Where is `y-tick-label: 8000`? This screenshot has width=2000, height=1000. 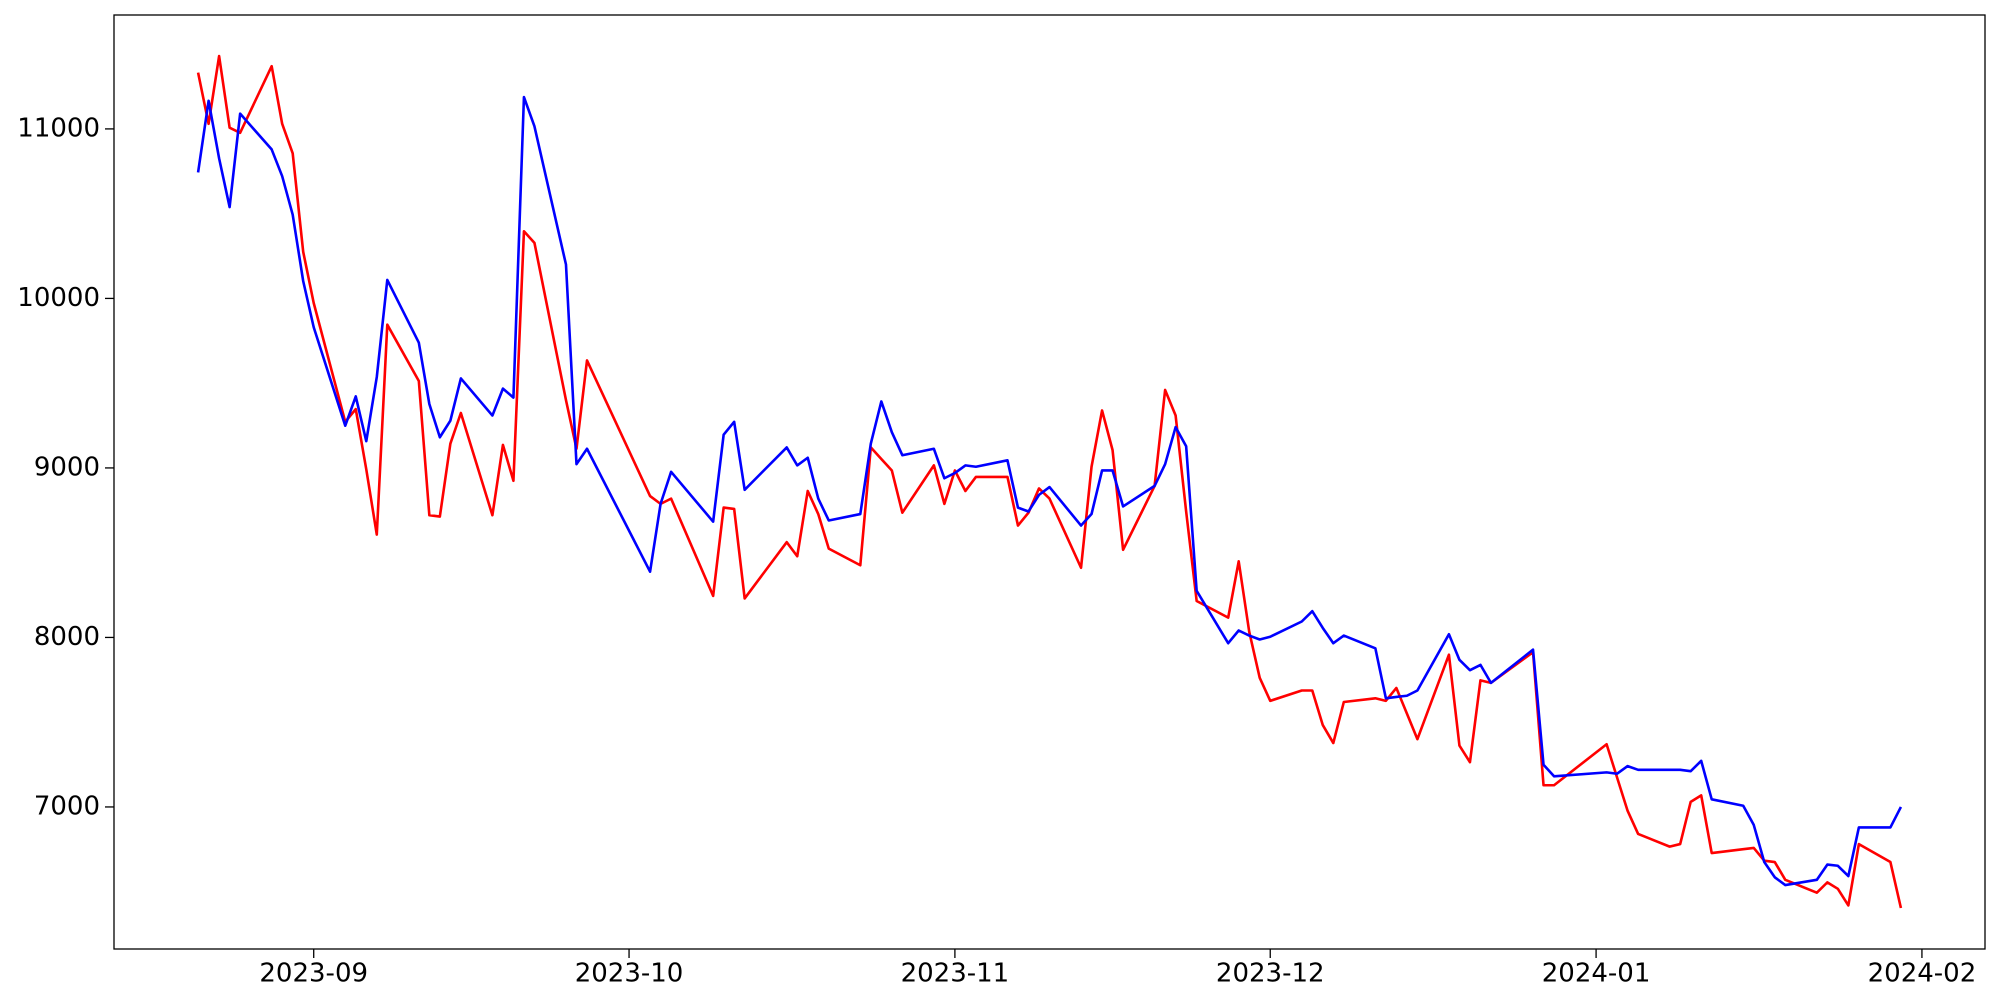 y-tick-label: 8000 is located at coordinates (67, 637).